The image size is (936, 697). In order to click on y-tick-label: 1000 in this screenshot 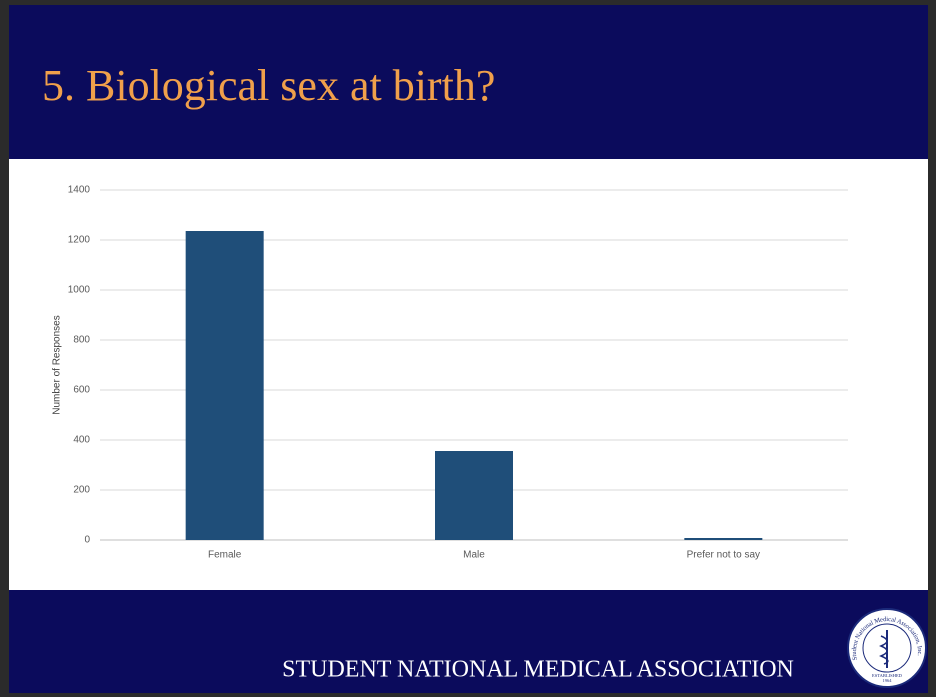, I will do `click(79, 290)`.